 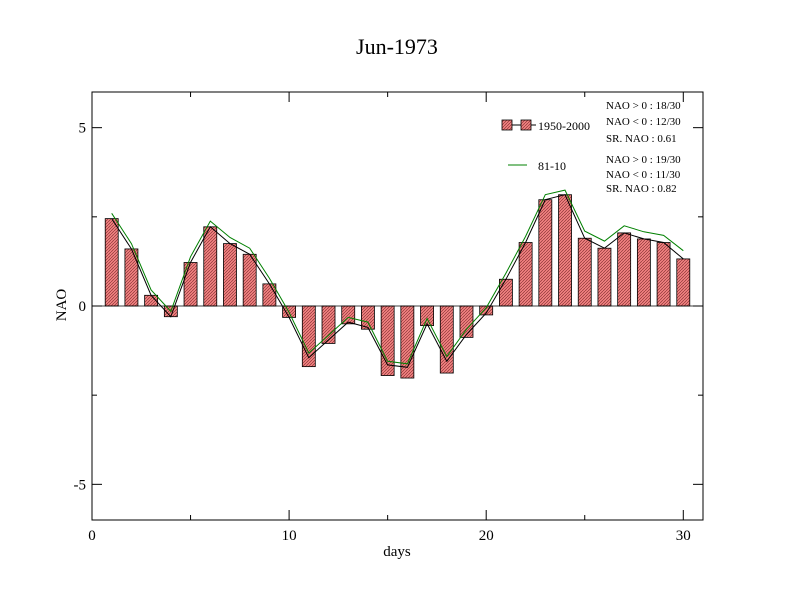 What do you see at coordinates (83, 129) in the screenshot?
I see `y-tick-label-5: 5` at bounding box center [83, 129].